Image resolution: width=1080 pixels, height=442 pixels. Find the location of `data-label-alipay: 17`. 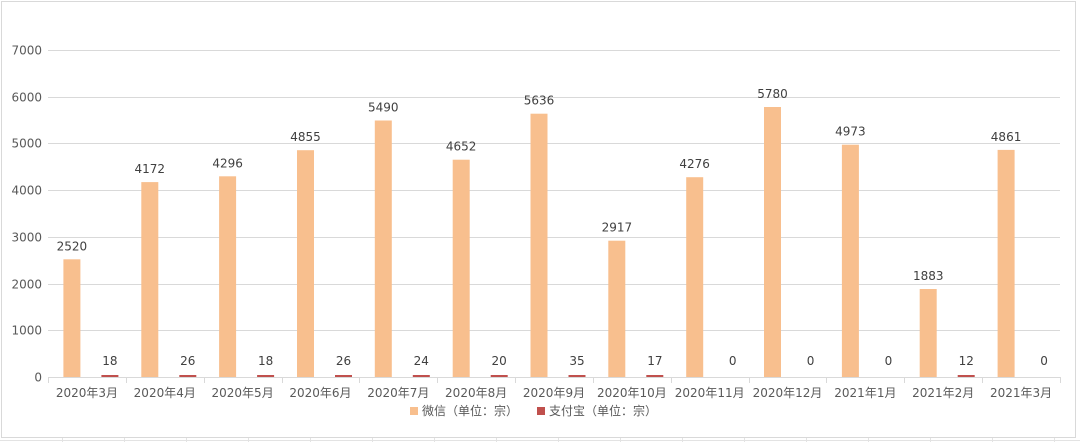

data-label-alipay: 17 is located at coordinates (654, 361).